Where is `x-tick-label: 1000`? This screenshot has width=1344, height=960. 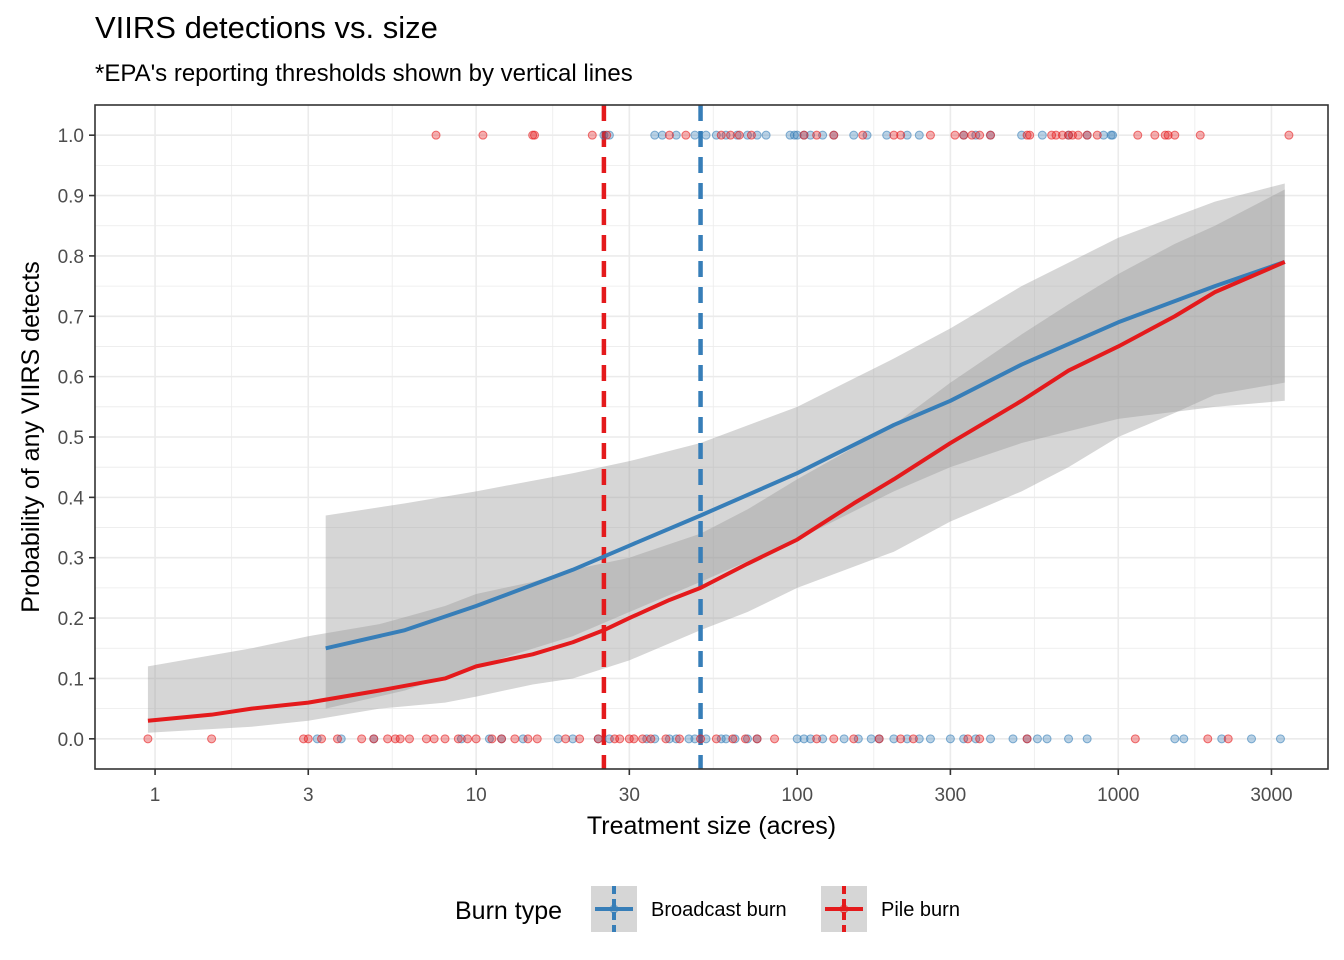
x-tick-label: 1000 is located at coordinates (1118, 795).